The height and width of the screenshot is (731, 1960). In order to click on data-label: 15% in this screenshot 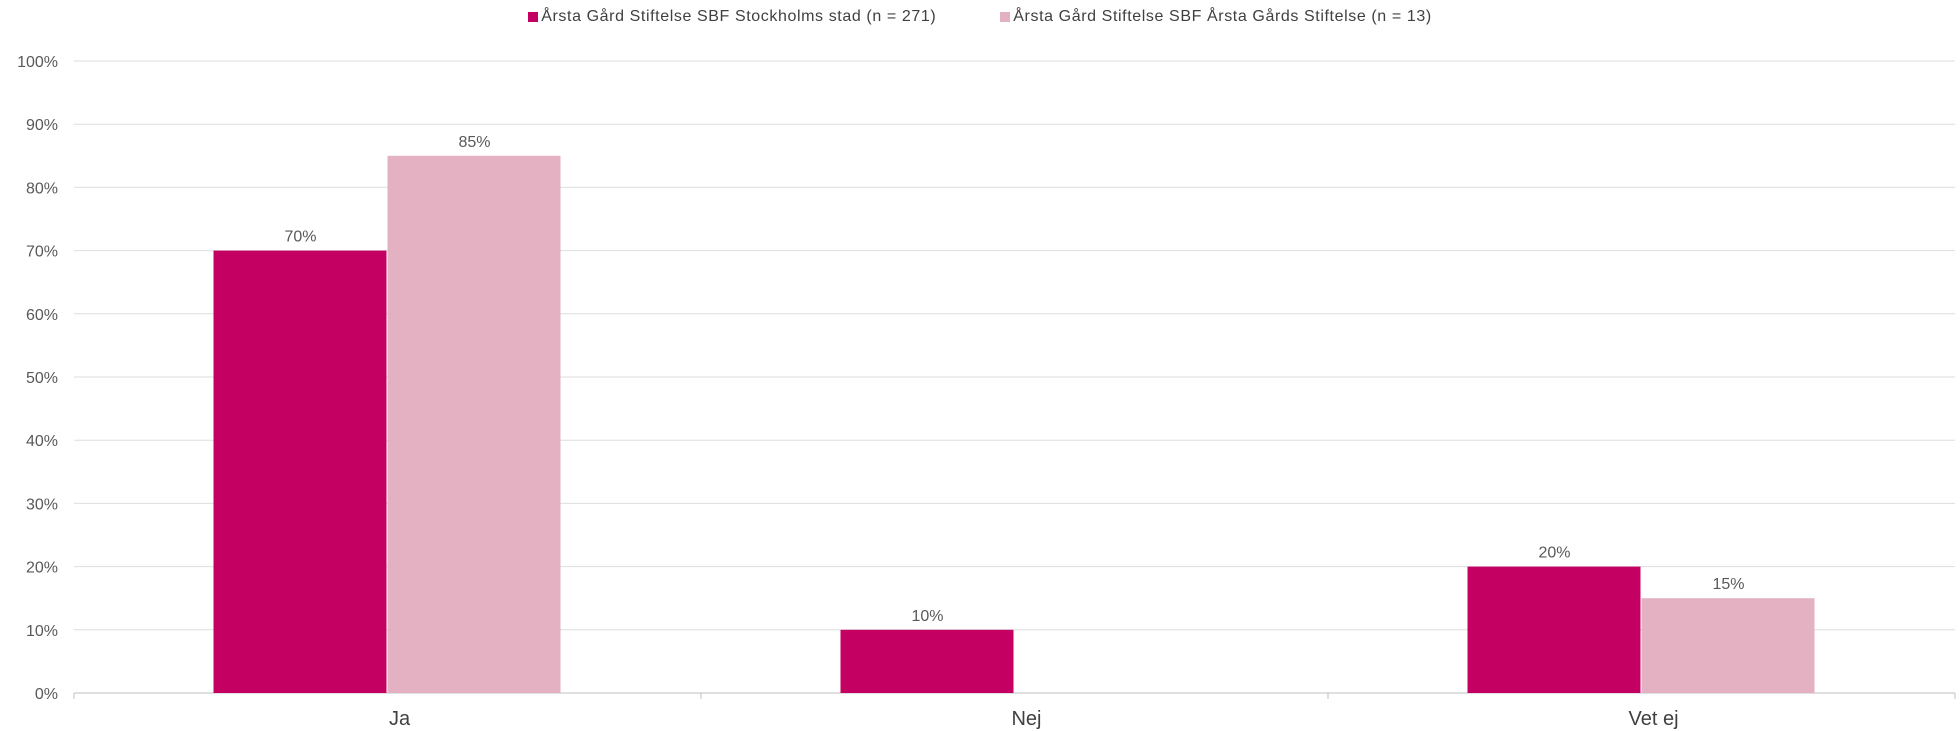, I will do `click(1728, 584)`.